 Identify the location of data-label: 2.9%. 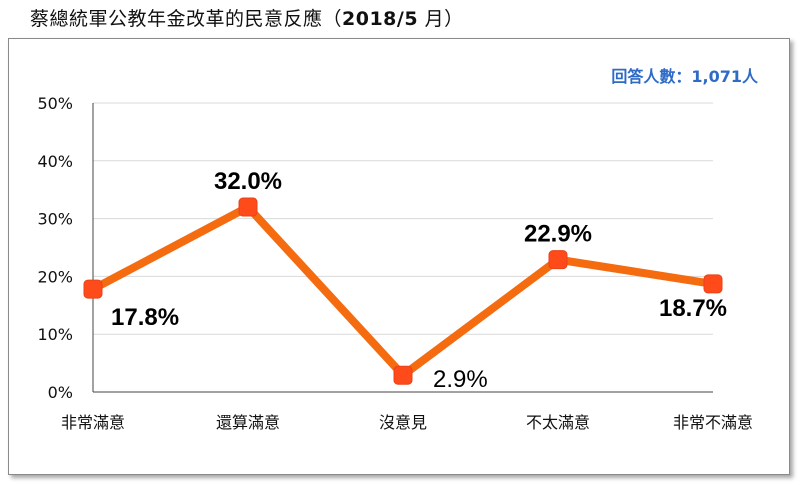
(460, 379).